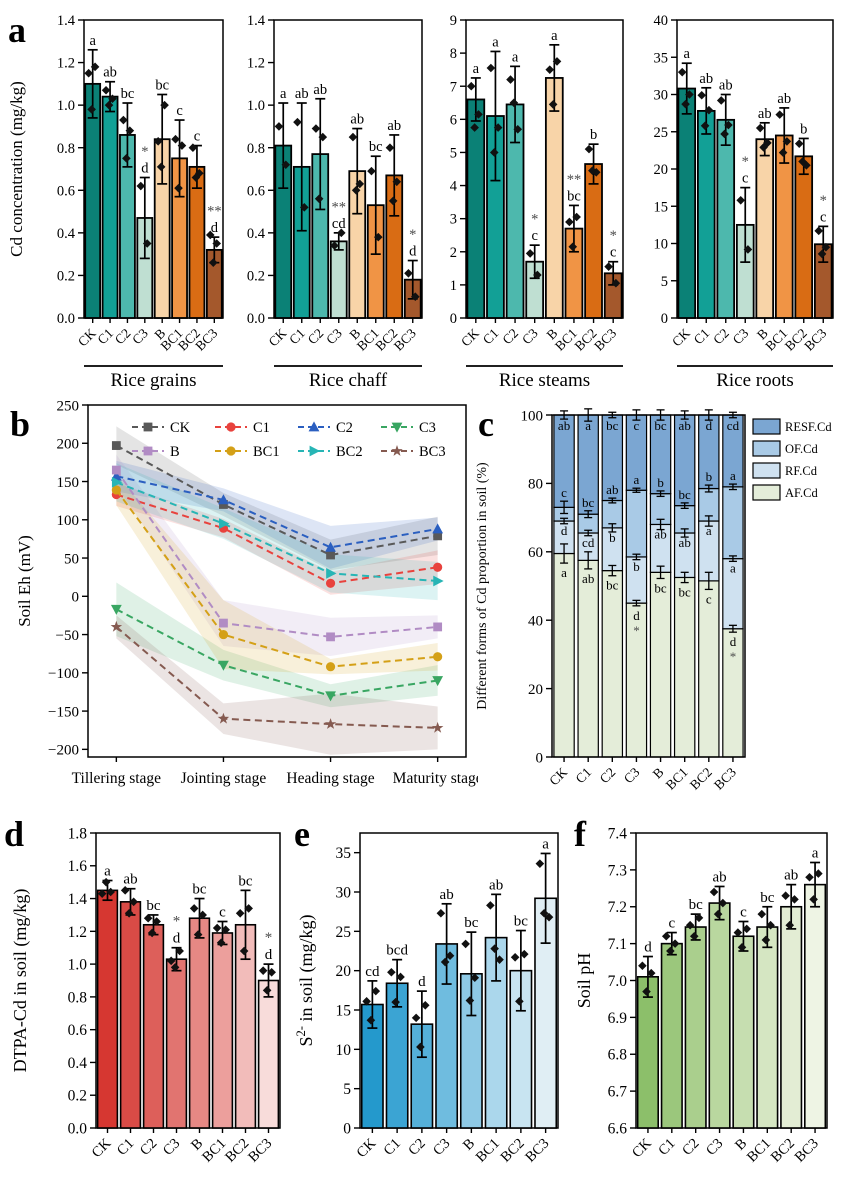  Describe the element at coordinates (344, 1050) in the screenshot. I see `y-axis-tick-label: 10` at that location.